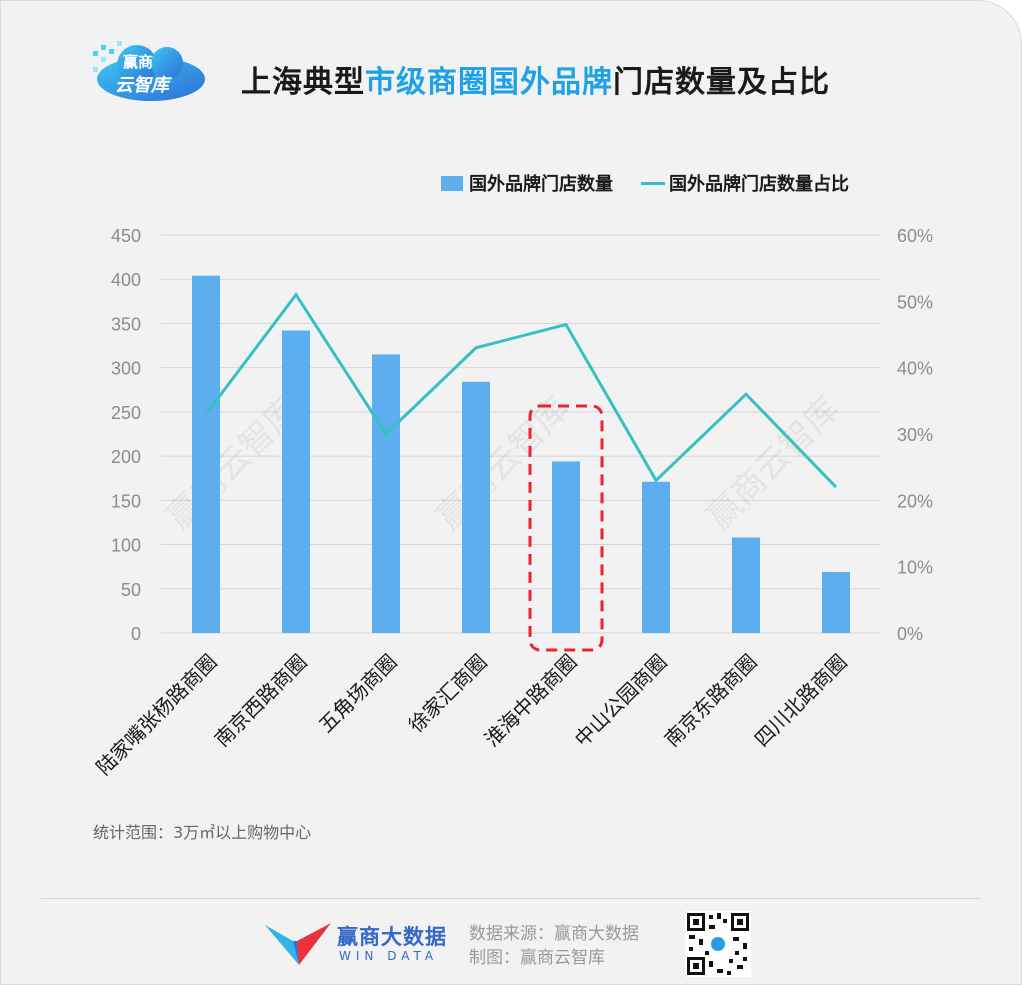  What do you see at coordinates (392, 937) in the screenshot?
I see `windata-brand-name: 赢商大数据` at bounding box center [392, 937].